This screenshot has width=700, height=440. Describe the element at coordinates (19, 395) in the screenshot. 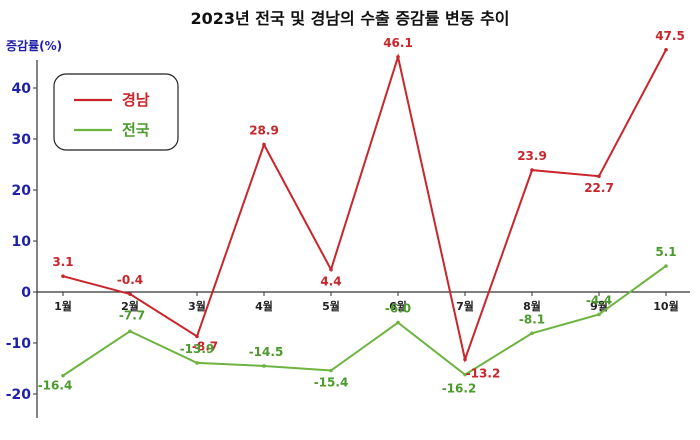

I see `y-tick-label: -20` at that location.